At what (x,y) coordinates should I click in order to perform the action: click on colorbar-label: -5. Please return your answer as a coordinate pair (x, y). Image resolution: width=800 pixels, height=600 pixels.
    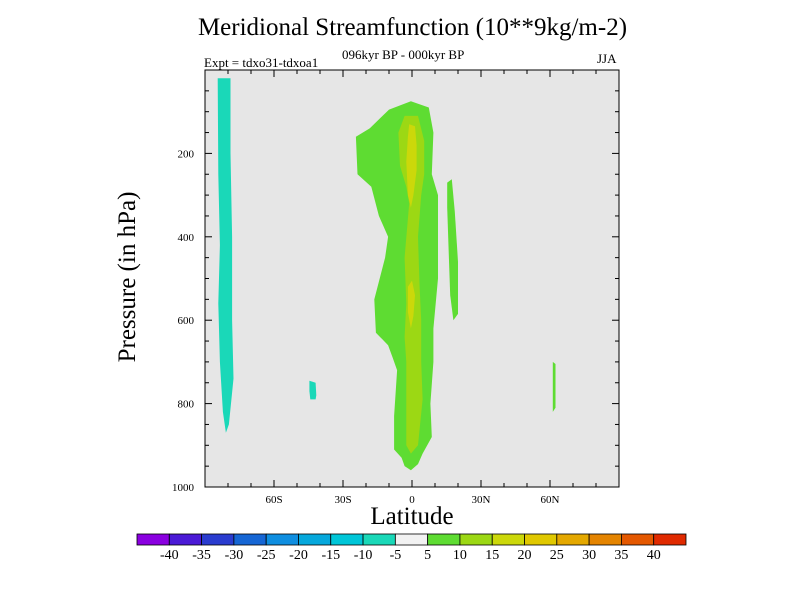
    Looking at the image, I should click on (396, 555).